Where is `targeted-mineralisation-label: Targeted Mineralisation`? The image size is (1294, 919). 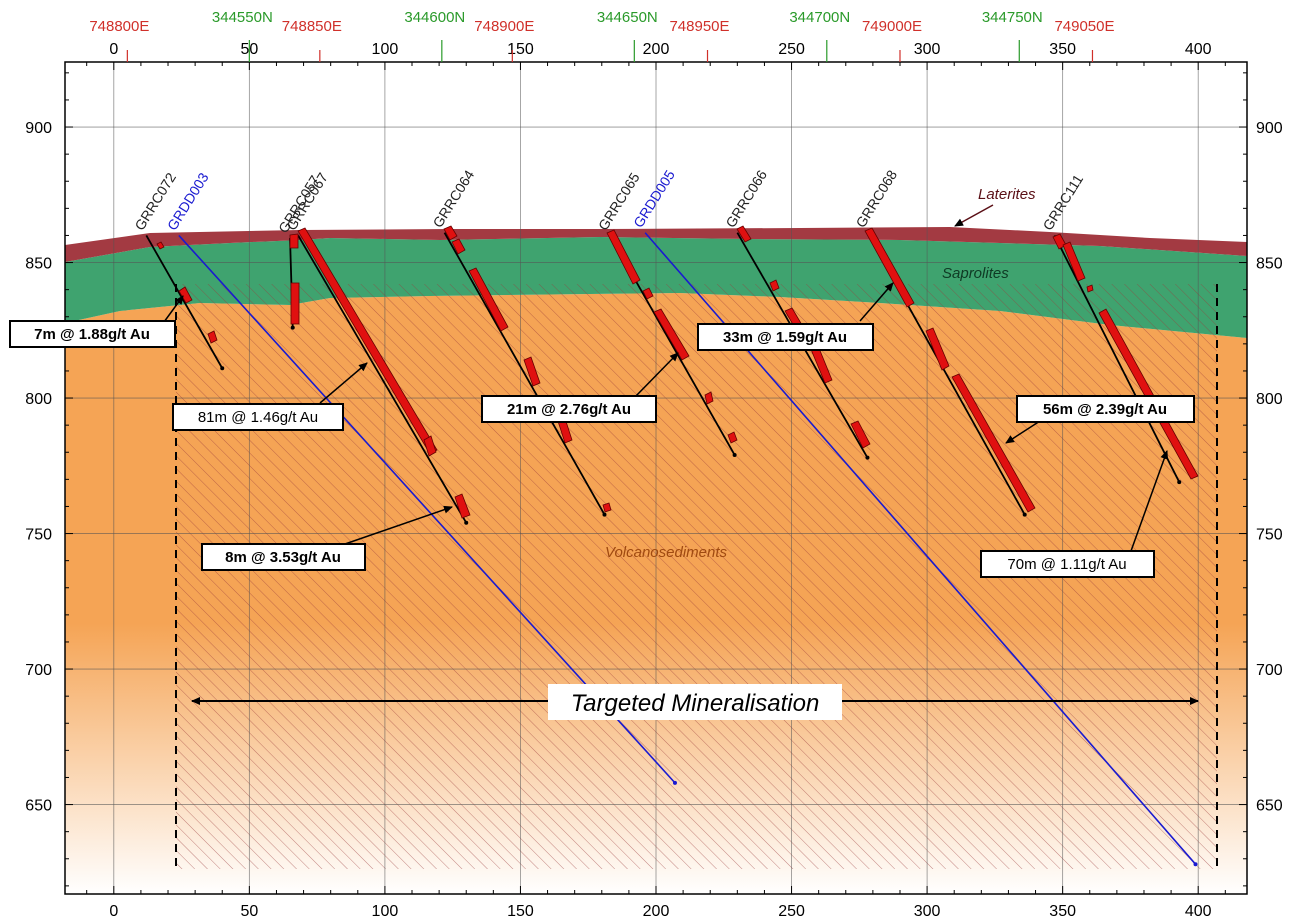
targeted-mineralisation-label: Targeted Mineralisation is located at coordinates (695, 703).